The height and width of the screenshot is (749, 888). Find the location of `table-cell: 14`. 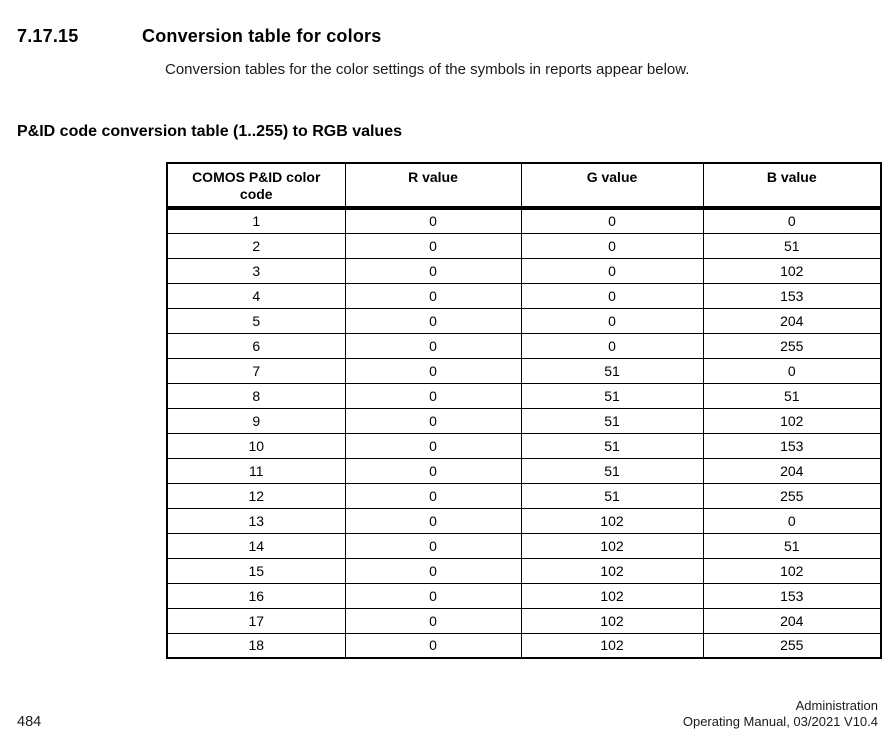

table-cell: 14 is located at coordinates (256, 545).